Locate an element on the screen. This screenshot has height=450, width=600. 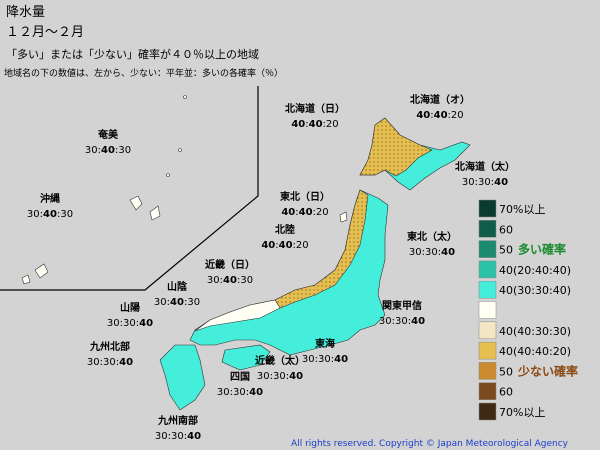
period: １２月～２月 is located at coordinates (45, 32).